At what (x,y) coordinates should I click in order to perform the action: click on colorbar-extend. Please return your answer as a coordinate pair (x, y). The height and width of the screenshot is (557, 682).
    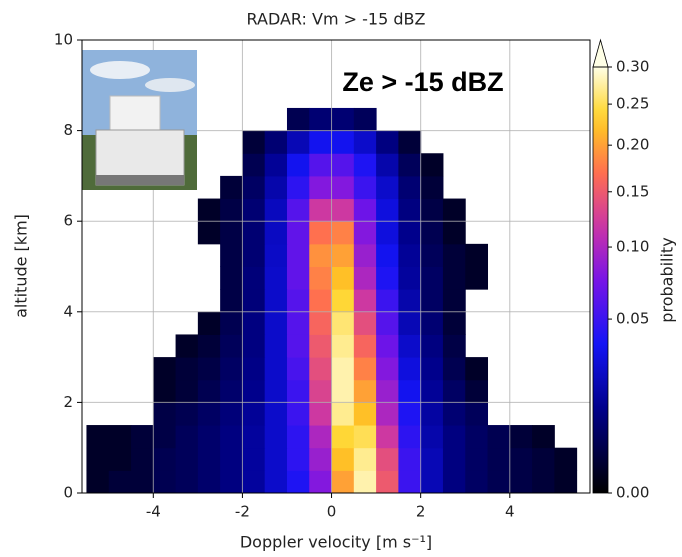
    Looking at the image, I should click on (600, 53).